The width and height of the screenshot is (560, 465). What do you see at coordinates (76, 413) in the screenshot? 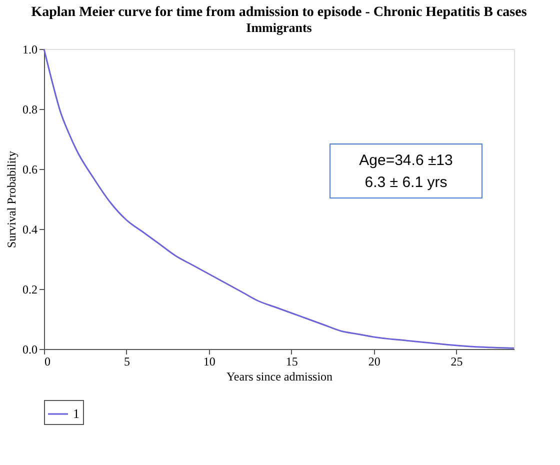
I see `legend-label: 1` at bounding box center [76, 413].